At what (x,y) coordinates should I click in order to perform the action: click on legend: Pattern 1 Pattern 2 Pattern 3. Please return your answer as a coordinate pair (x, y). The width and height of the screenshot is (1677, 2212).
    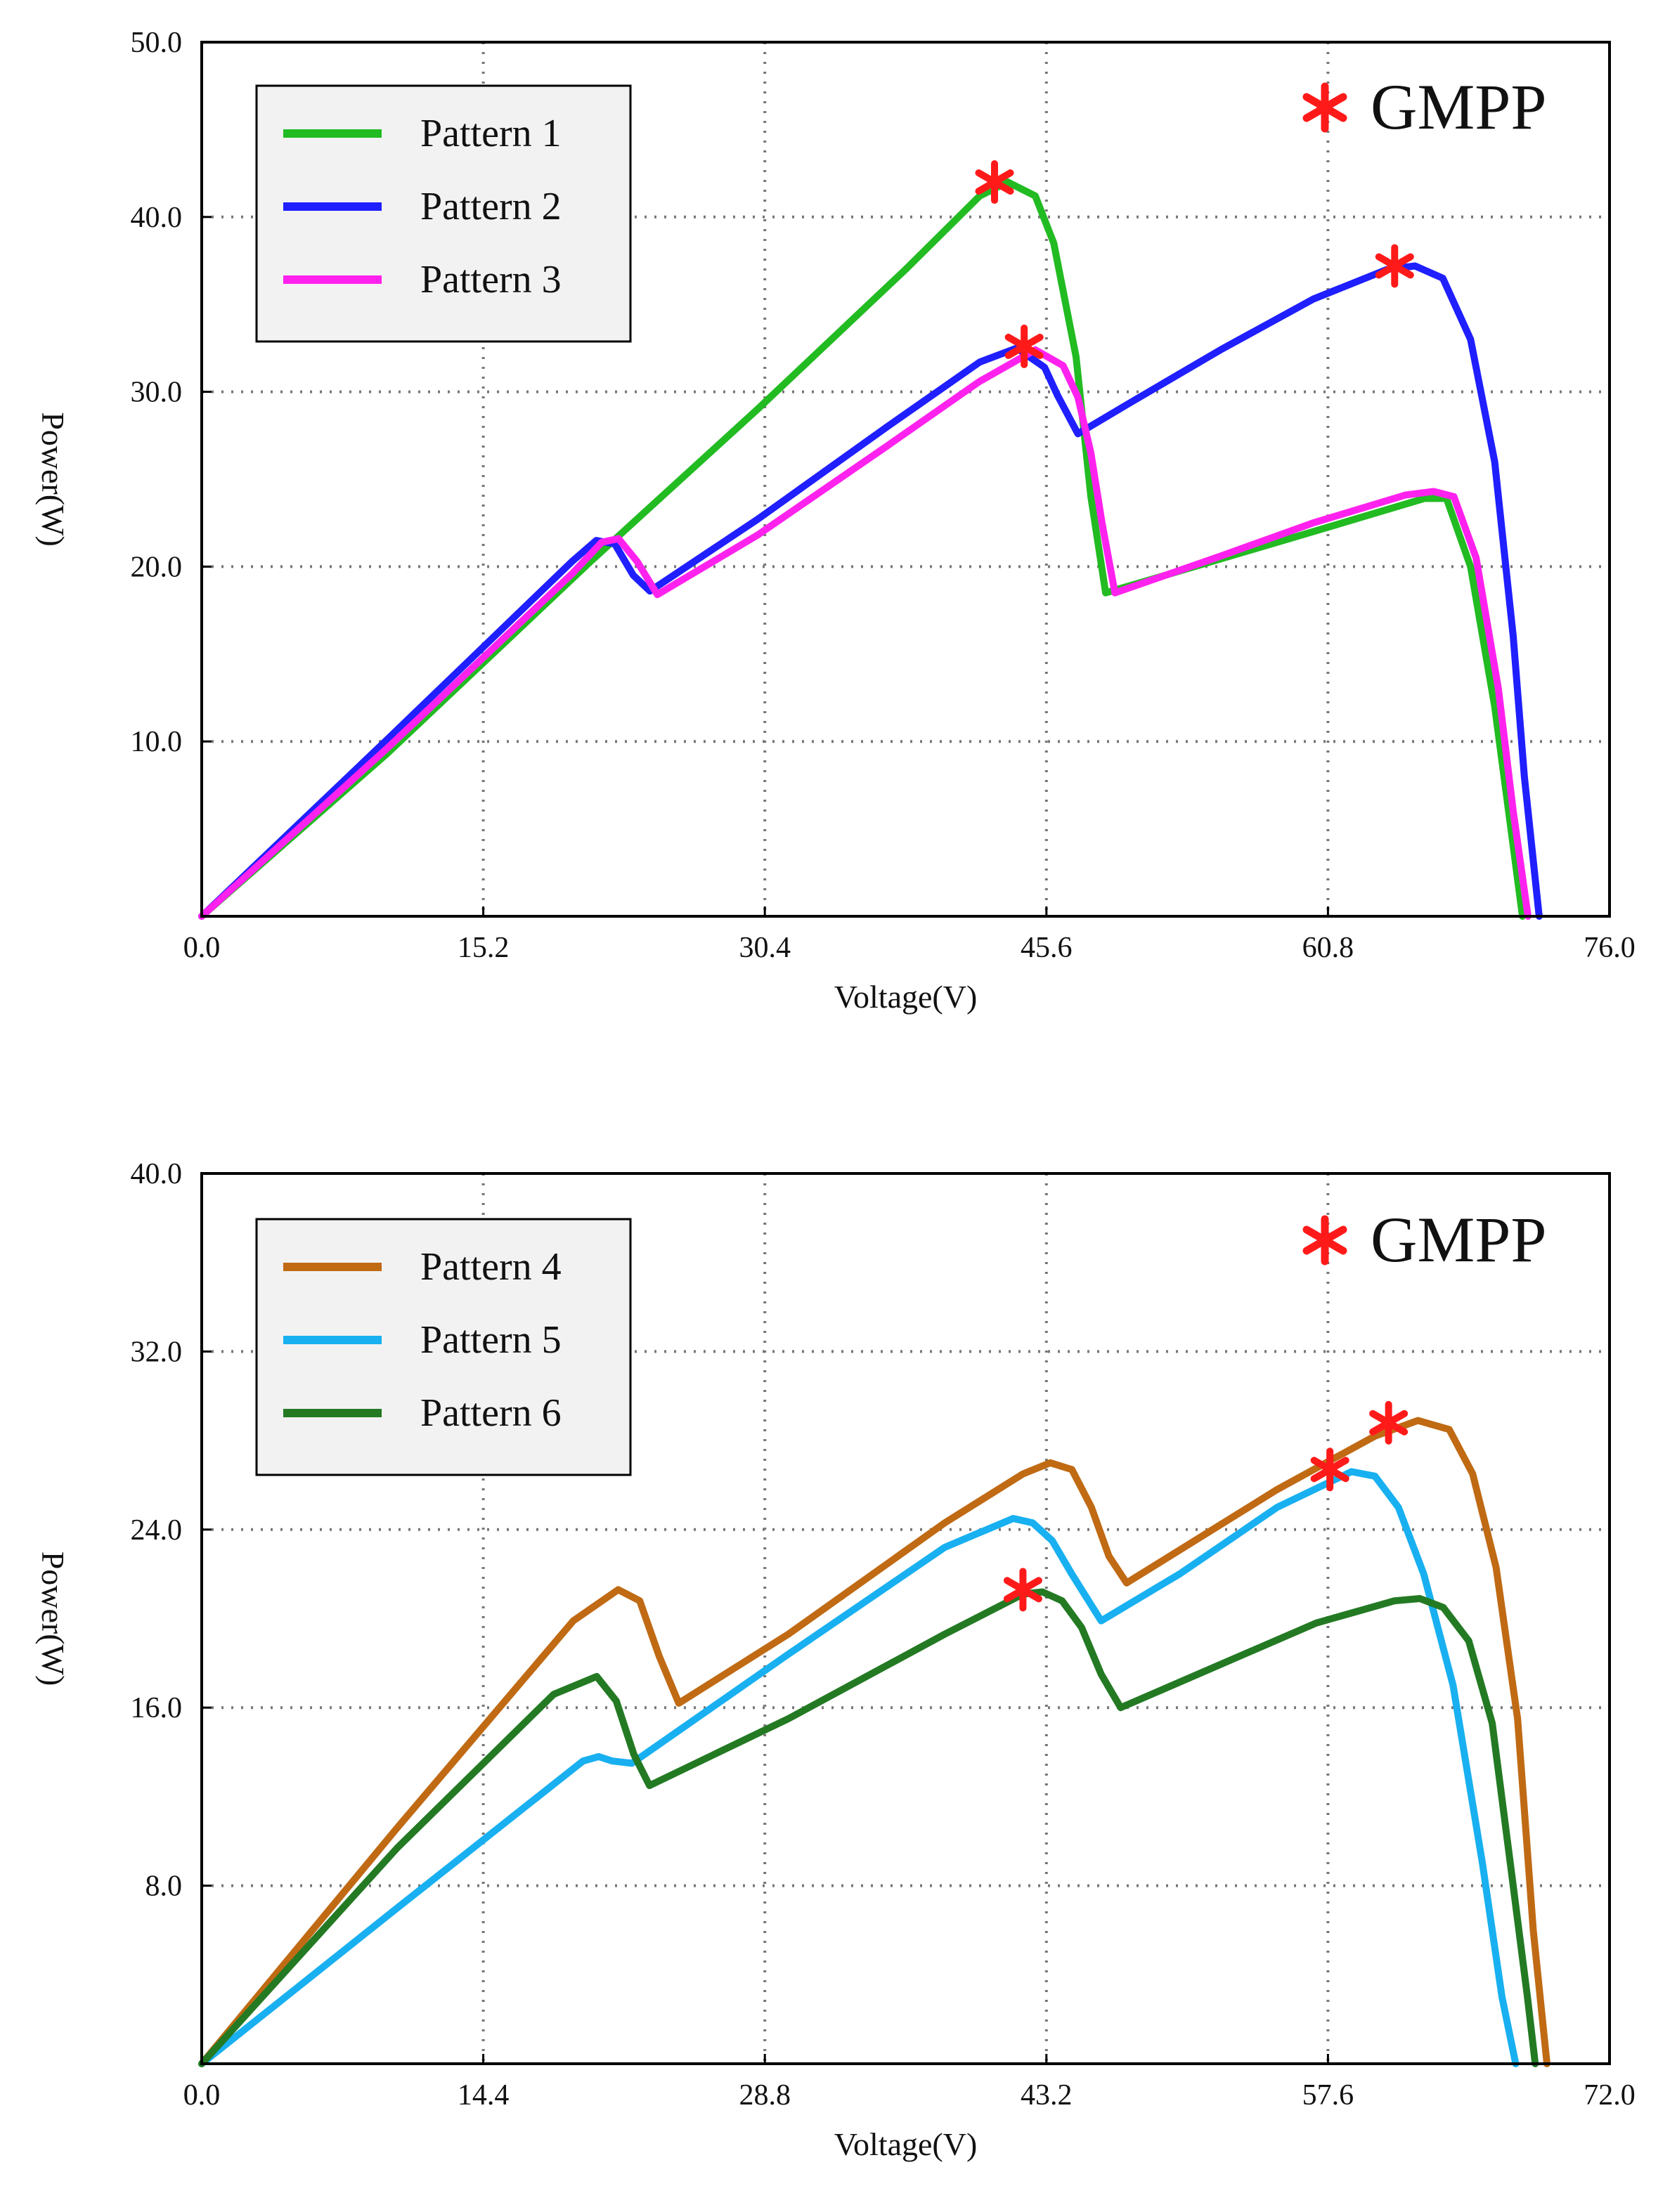
    Looking at the image, I should click on (444, 213).